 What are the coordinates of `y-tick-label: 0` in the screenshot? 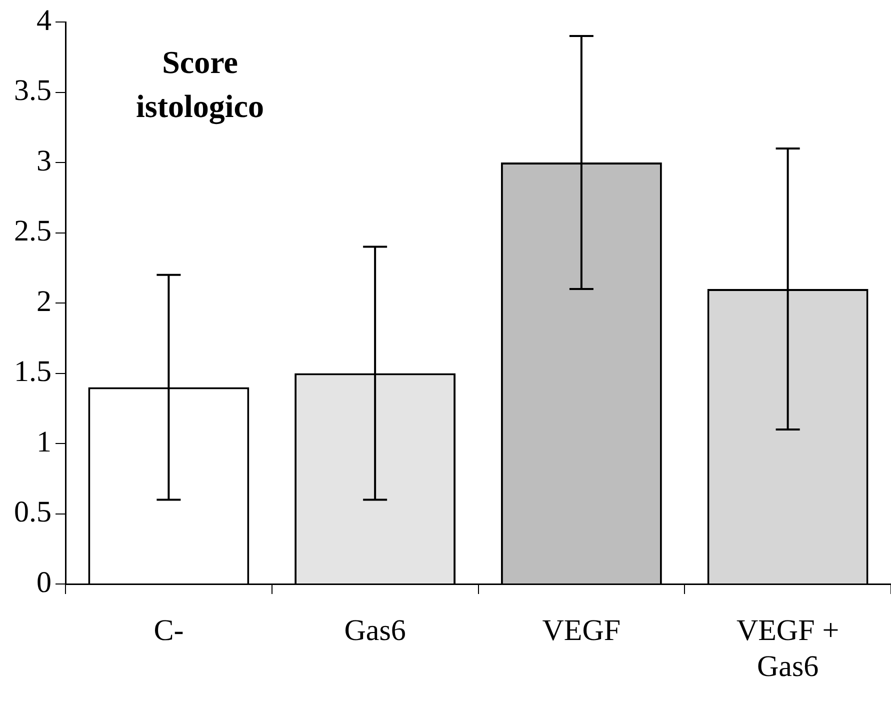 It's located at (44, 582).